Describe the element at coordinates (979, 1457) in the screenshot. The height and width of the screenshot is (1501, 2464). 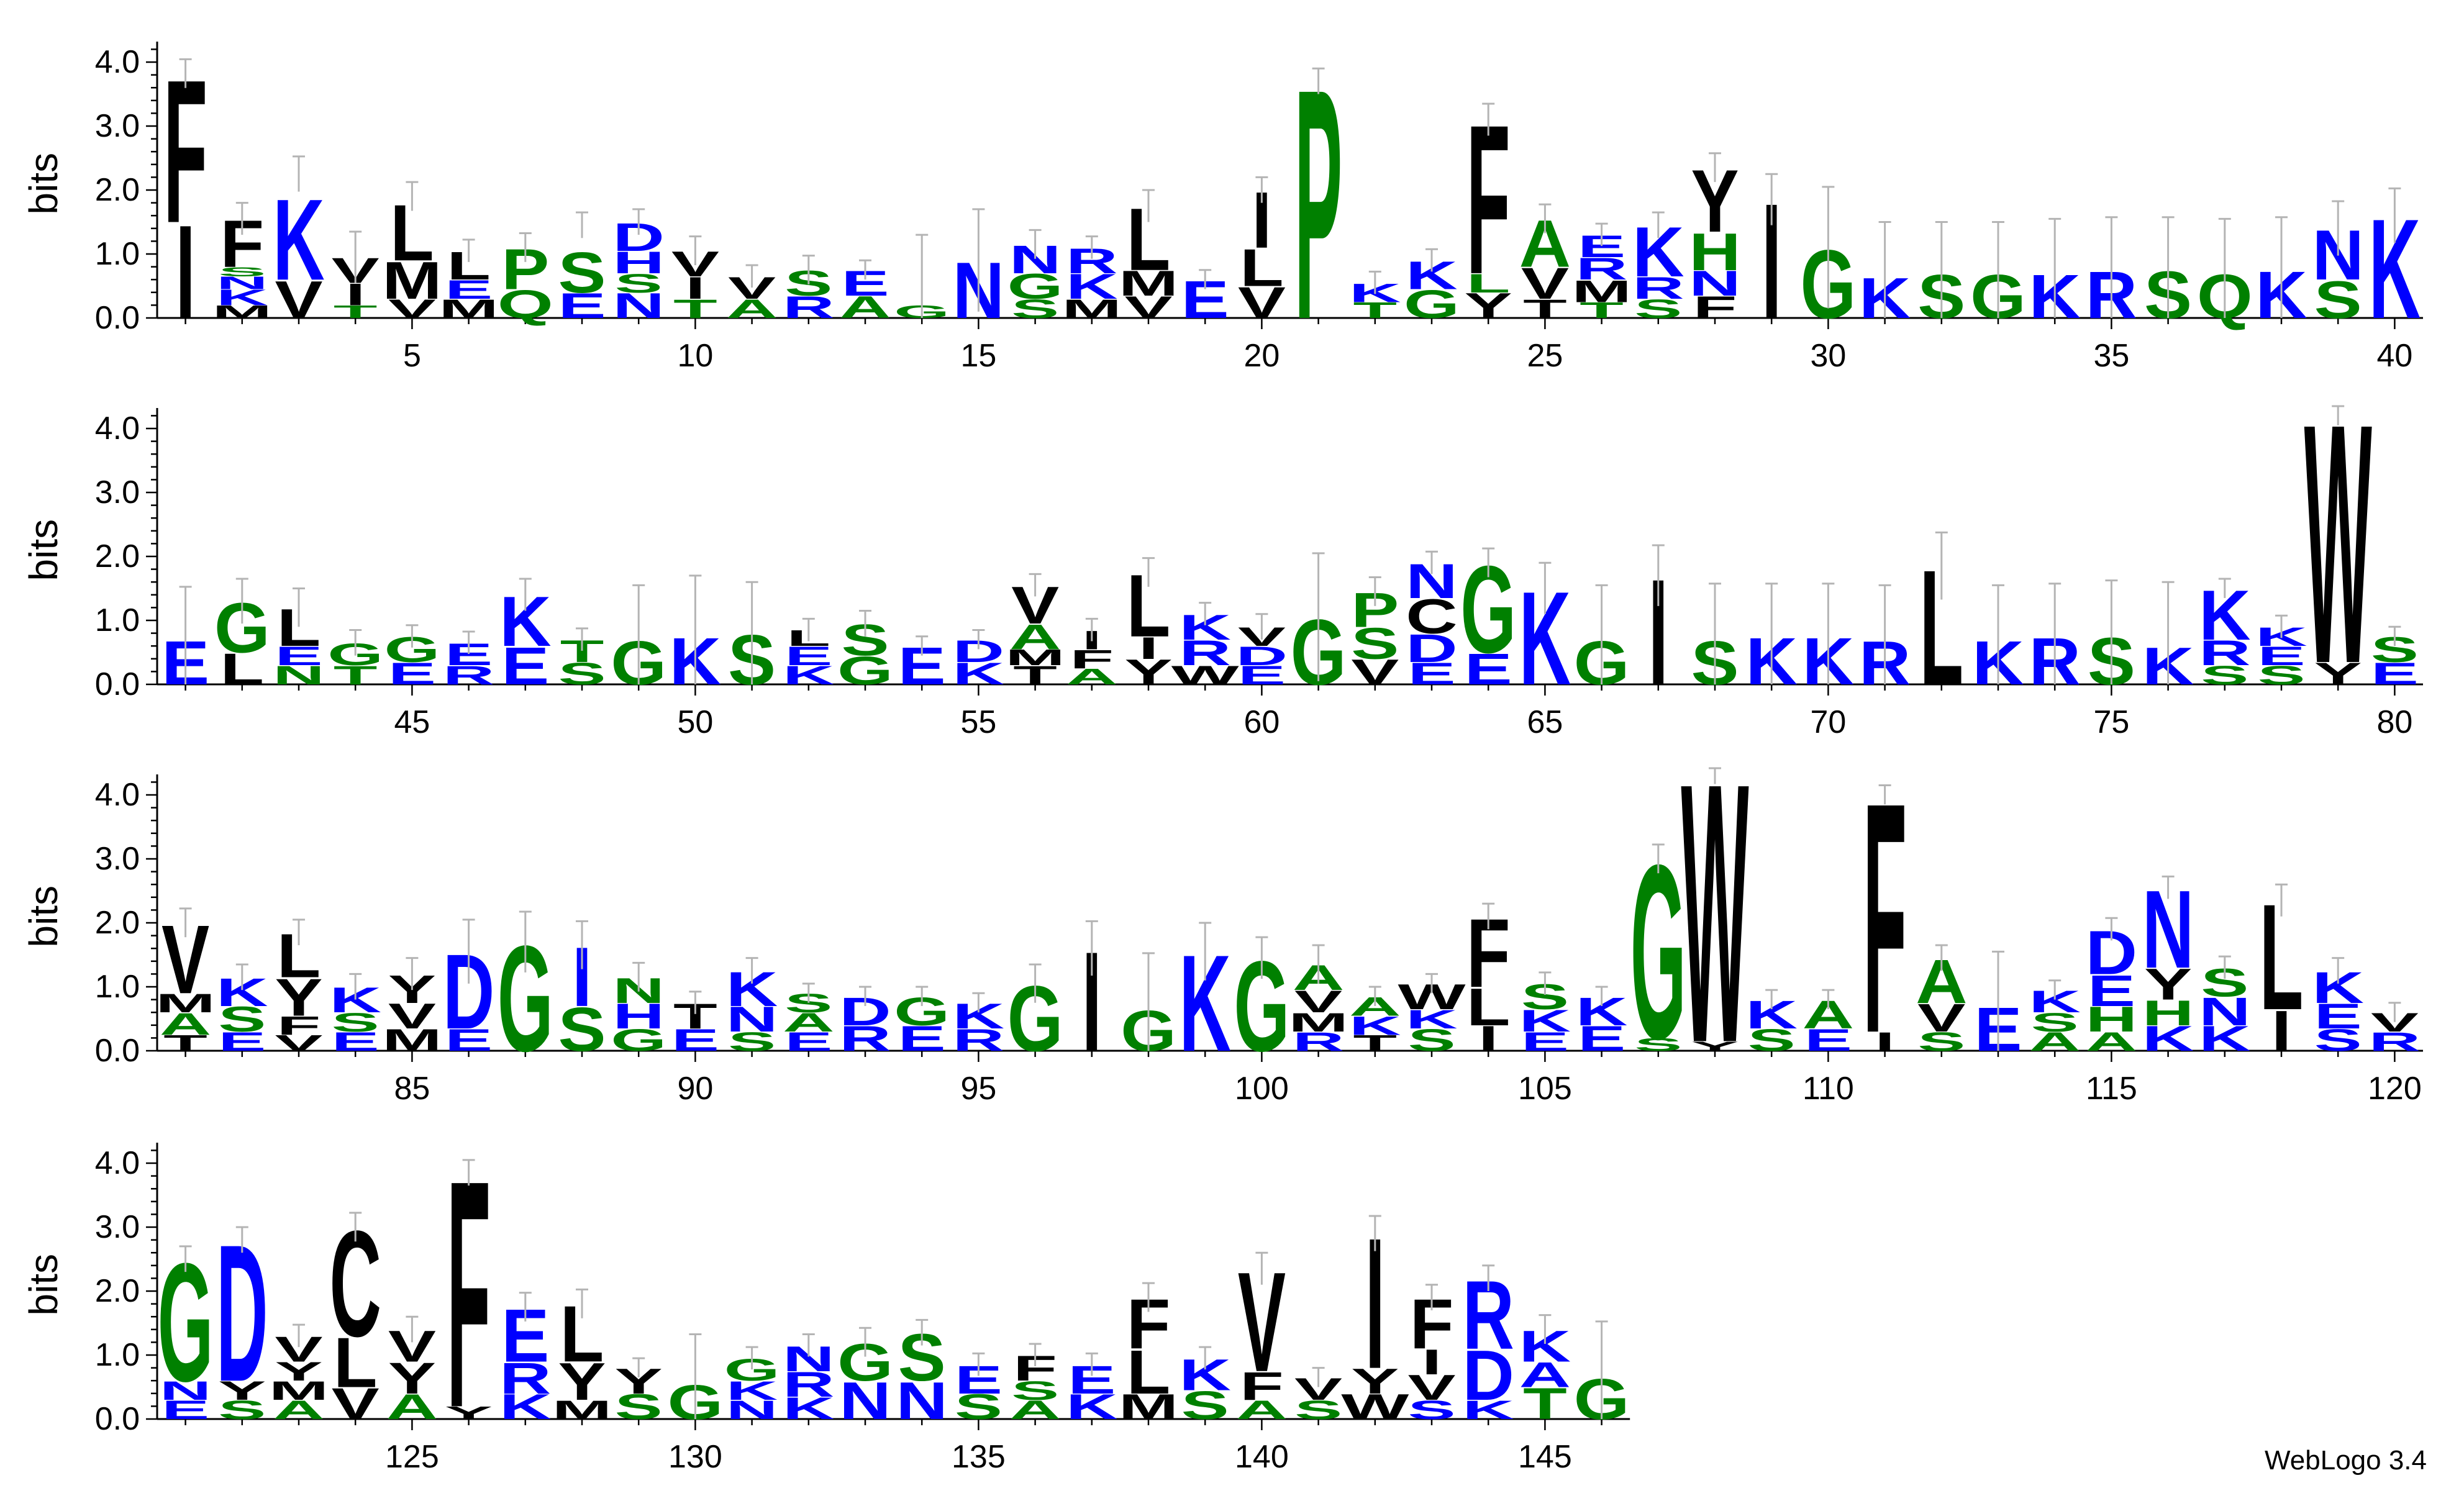
I see `x-tick-label: 135` at that location.